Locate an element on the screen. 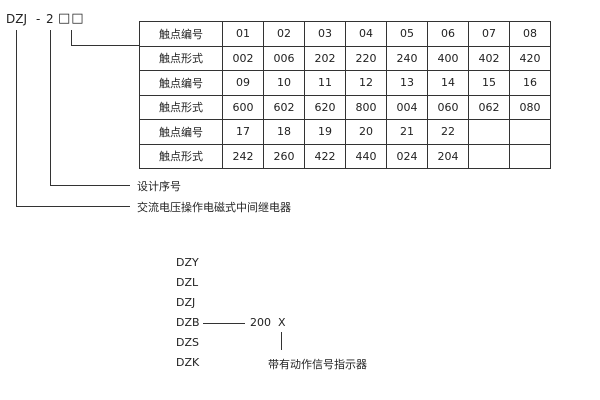 The width and height of the screenshot is (600, 400). series-item: DZK is located at coordinates (188, 362).